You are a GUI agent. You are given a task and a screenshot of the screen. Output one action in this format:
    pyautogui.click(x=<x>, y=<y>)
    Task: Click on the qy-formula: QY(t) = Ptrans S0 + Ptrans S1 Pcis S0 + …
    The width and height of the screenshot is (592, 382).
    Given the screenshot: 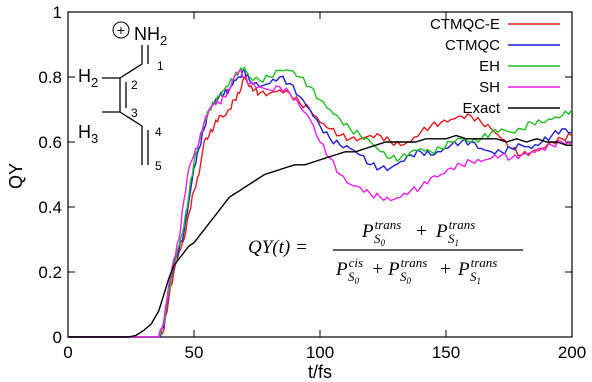 What is the action you would take?
    pyautogui.click(x=385, y=251)
    